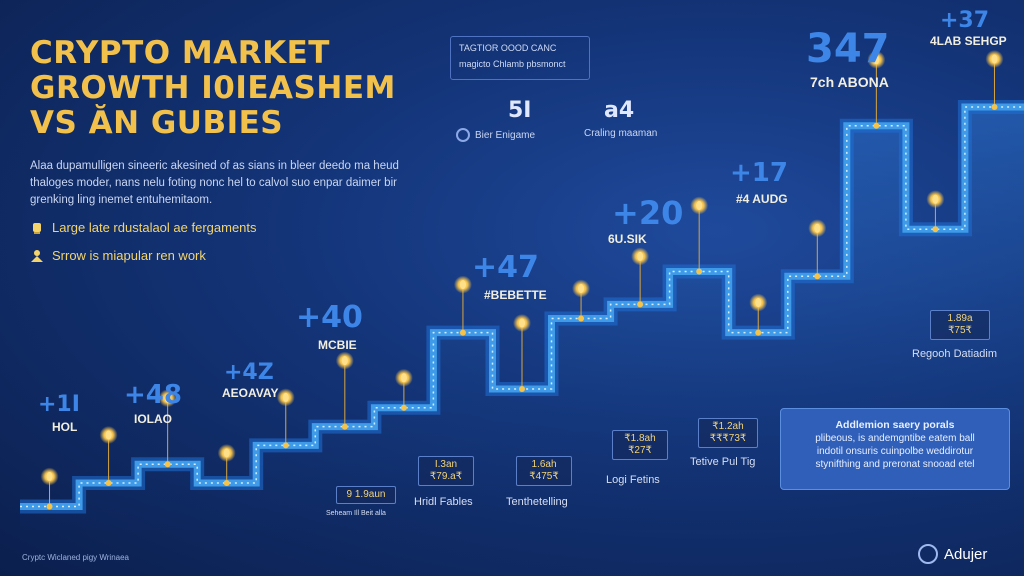 This screenshot has height=576, width=1024. I want to click on title-line-2: GROWTH I0IEASHEM, so click(213, 88).